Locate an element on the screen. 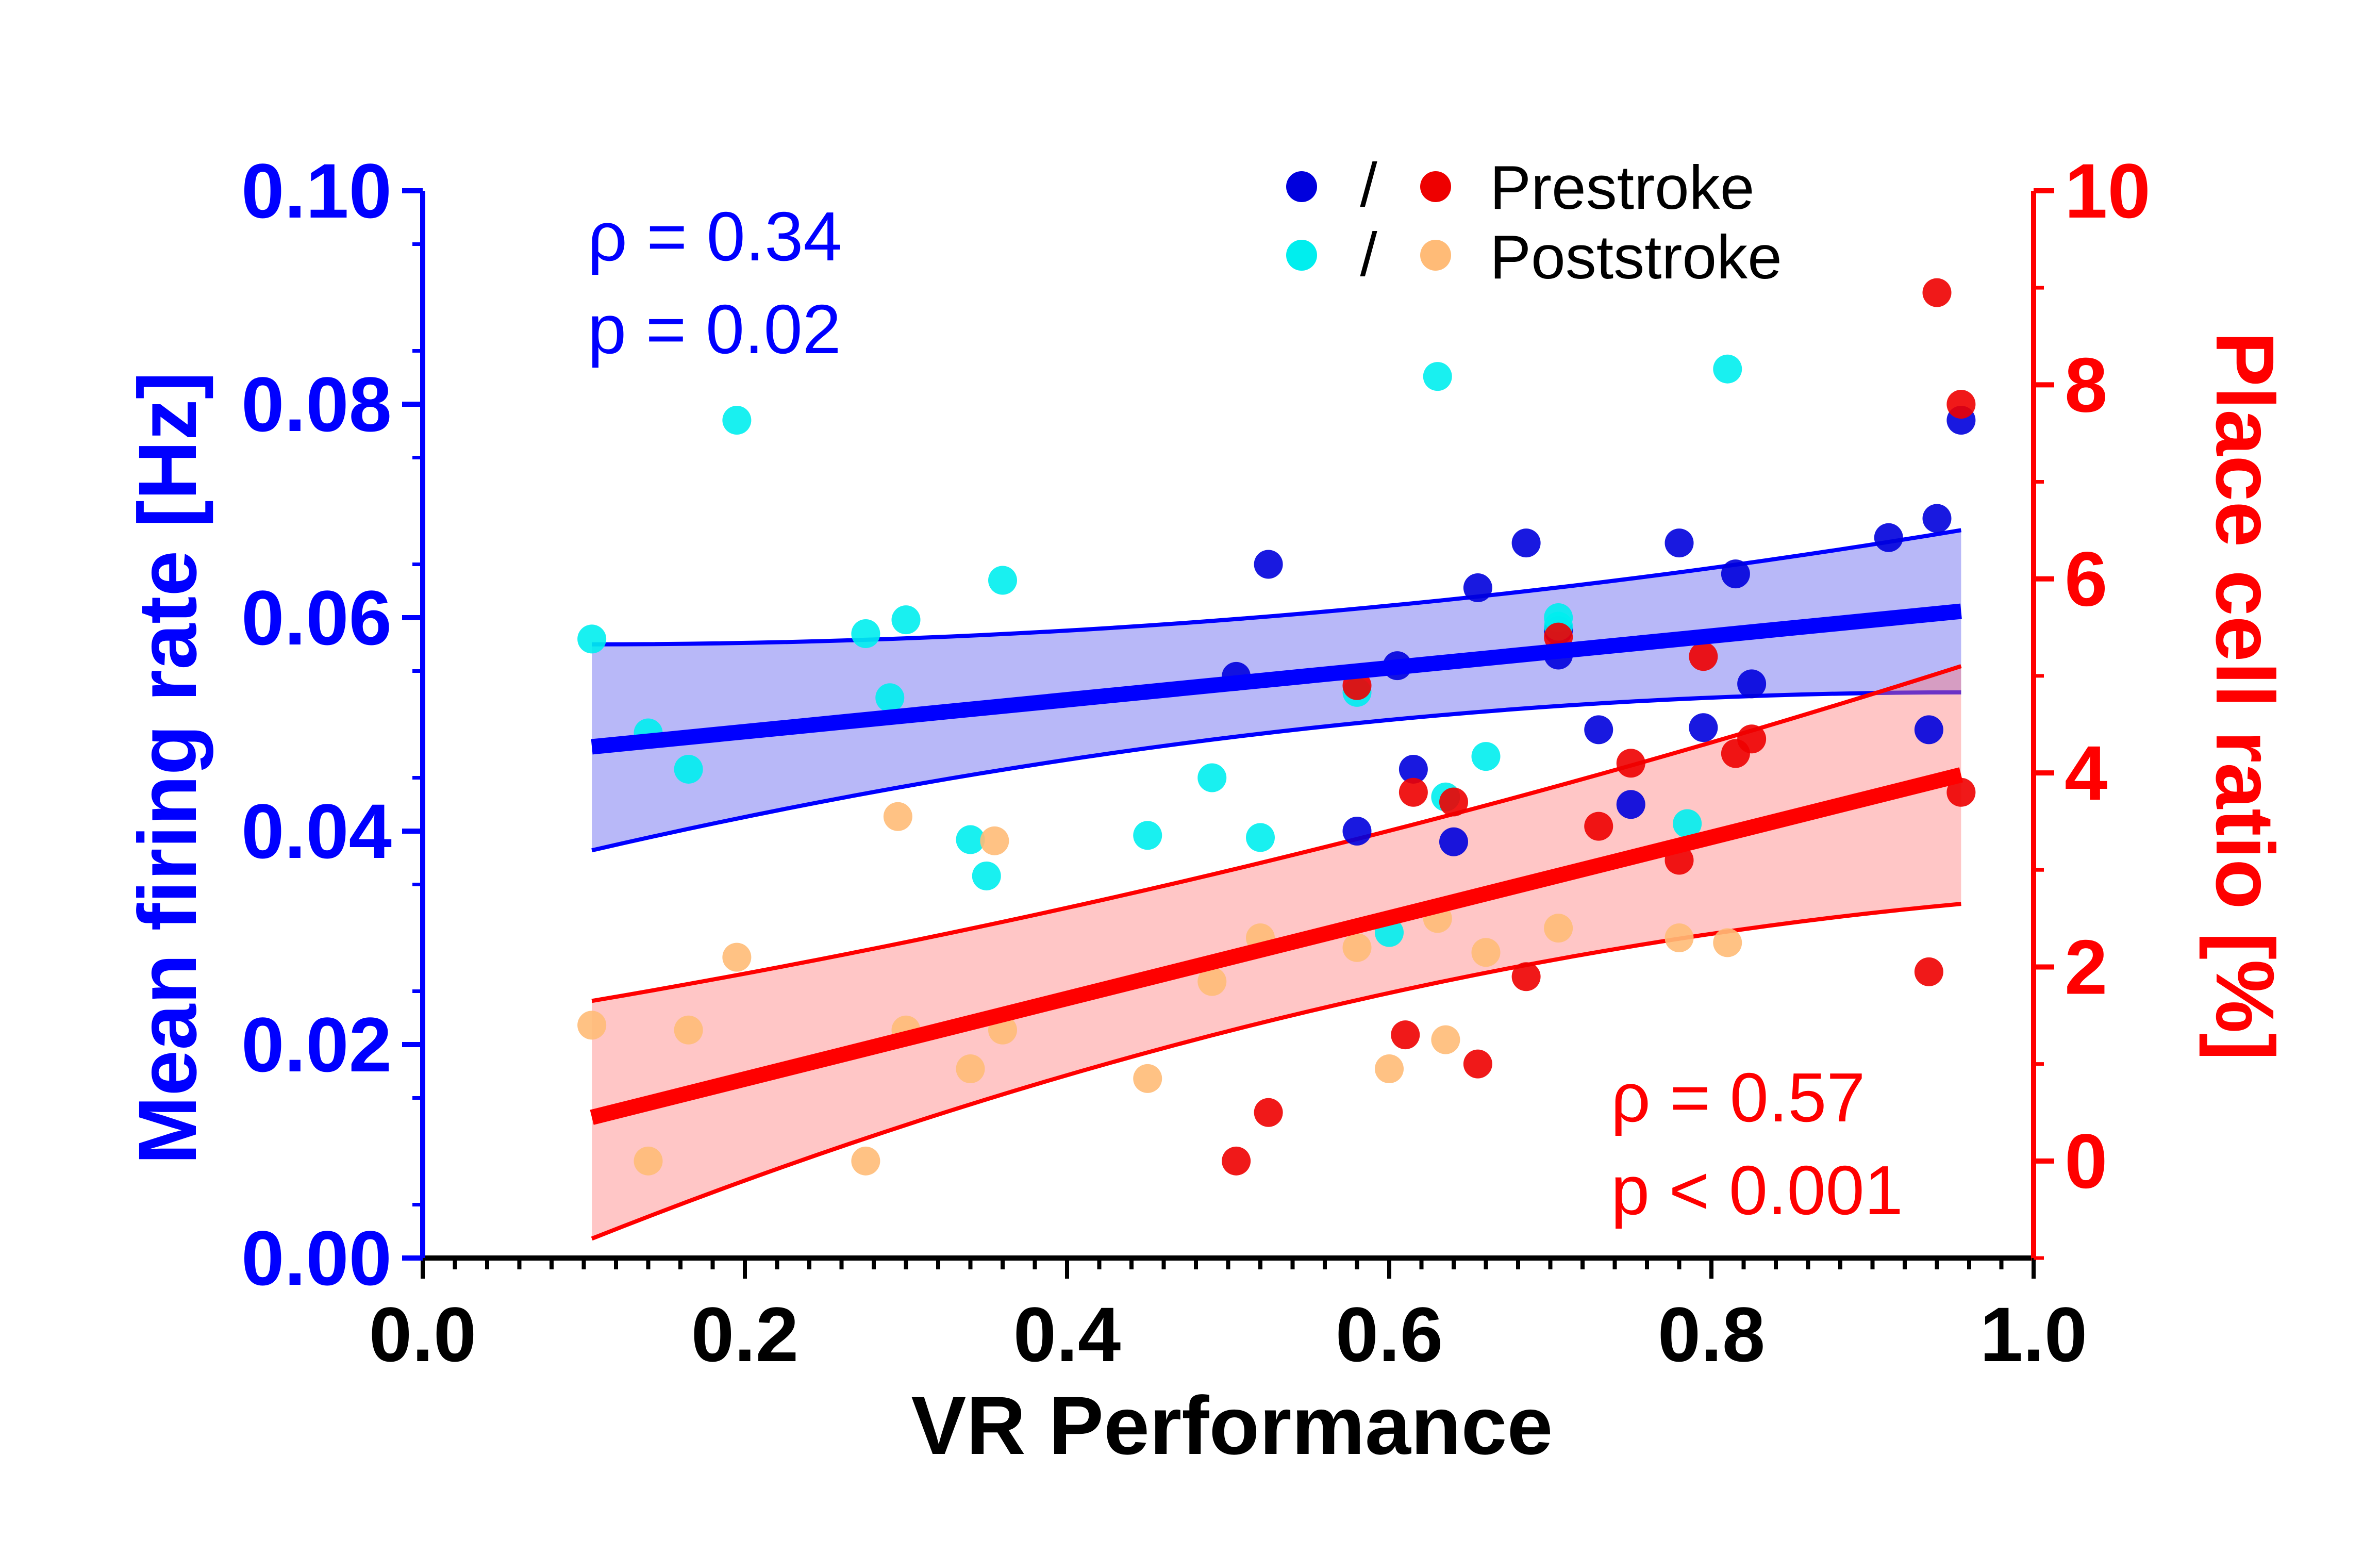 This screenshot has width=2380, height=1555. left-tick-label: 0.04 is located at coordinates (317, 831).